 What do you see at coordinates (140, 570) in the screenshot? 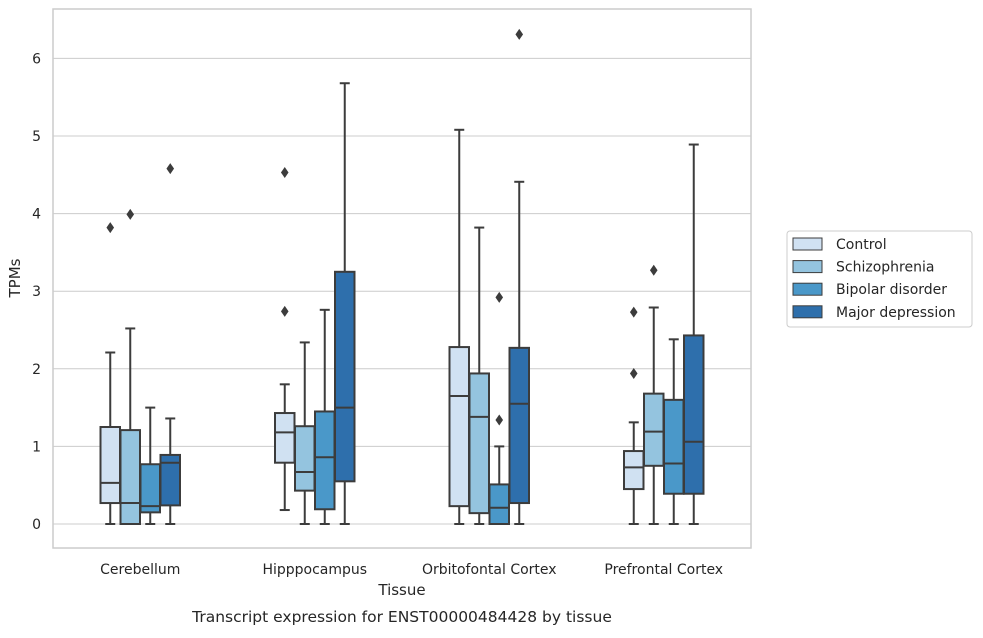
I see `x-tick-label: Cerebellum` at bounding box center [140, 570].